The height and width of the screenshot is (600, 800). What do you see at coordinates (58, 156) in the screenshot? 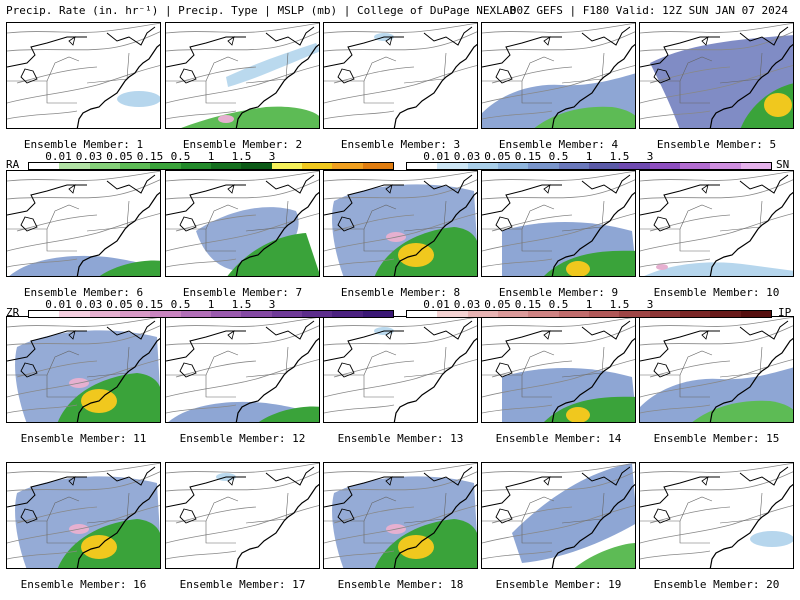
I see `rain-tick-label: 0.01` at bounding box center [58, 156].